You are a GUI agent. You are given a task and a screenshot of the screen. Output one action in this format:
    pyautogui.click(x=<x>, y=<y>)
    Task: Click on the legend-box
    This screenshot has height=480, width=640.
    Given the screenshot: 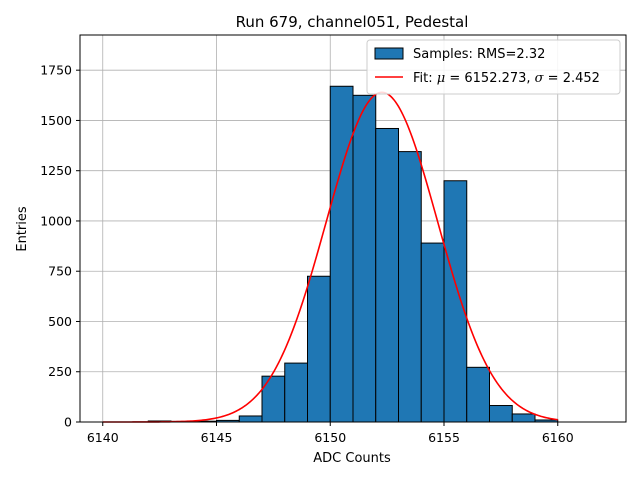 What is the action you would take?
    pyautogui.click(x=493, y=67)
    